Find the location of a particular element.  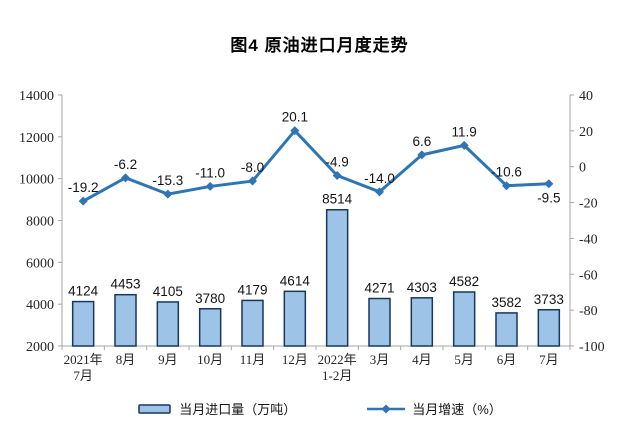

y-axis-right-tick-label: -20 is located at coordinates (588, 204).